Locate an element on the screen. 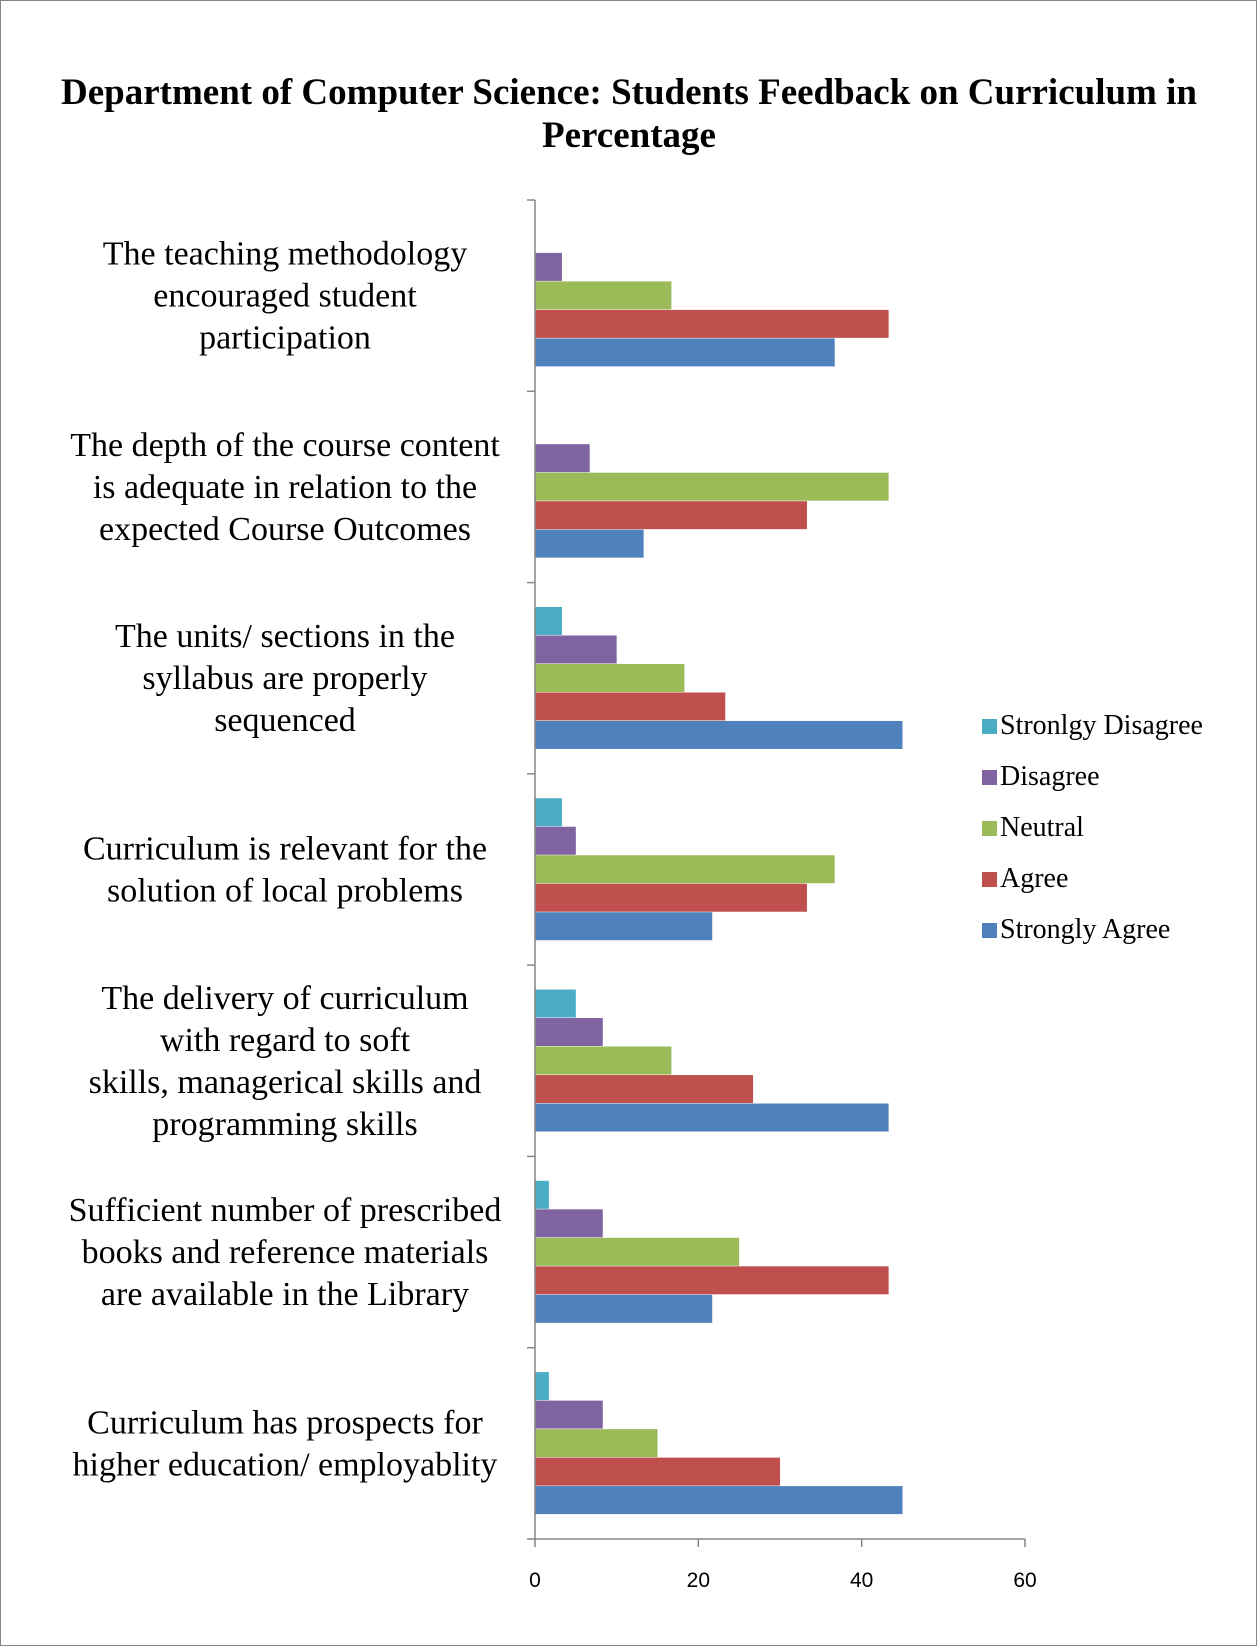 Image resolution: width=1257 pixels, height=1646 pixels. category-label: are available in the Library is located at coordinates (285, 1294).